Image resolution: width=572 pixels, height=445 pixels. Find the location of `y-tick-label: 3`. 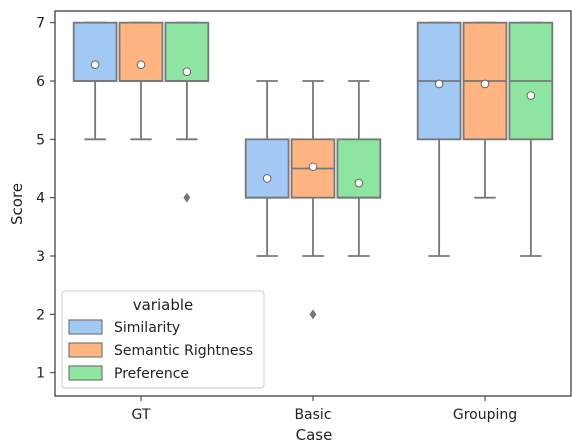

y-tick-label: 3 is located at coordinates (40, 257).